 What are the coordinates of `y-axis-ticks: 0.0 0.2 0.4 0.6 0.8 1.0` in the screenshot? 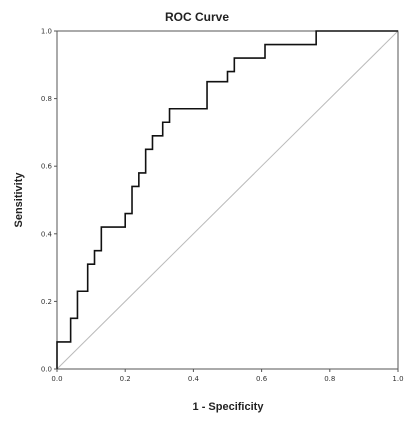 It's located at (49, 201).